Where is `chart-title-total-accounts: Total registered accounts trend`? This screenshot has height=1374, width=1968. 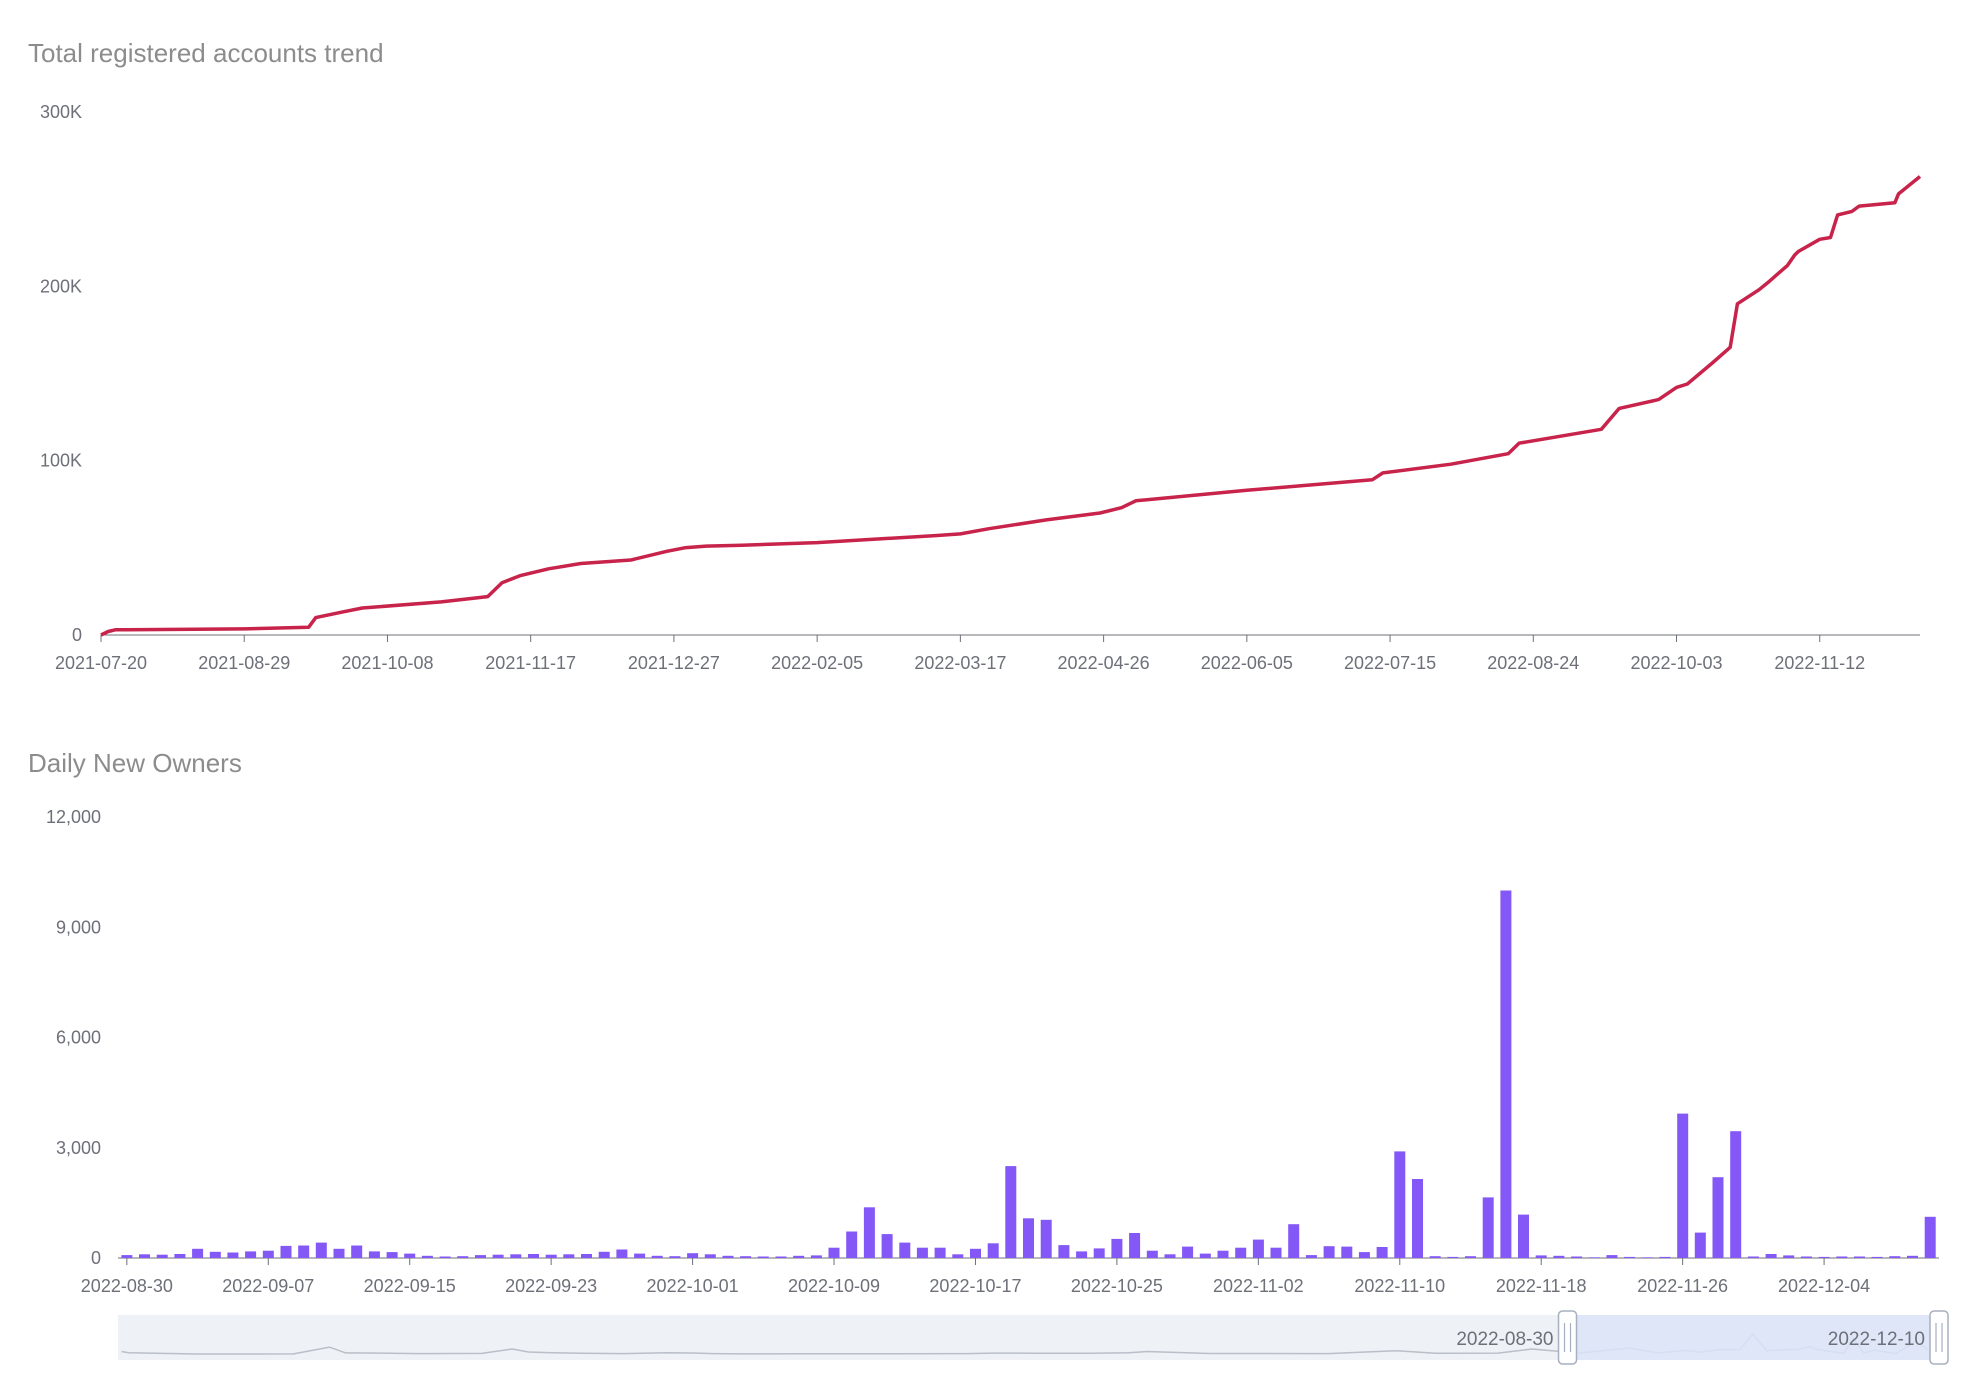
chart-title-total-accounts: Total registered accounts trend is located at coordinates (206, 53).